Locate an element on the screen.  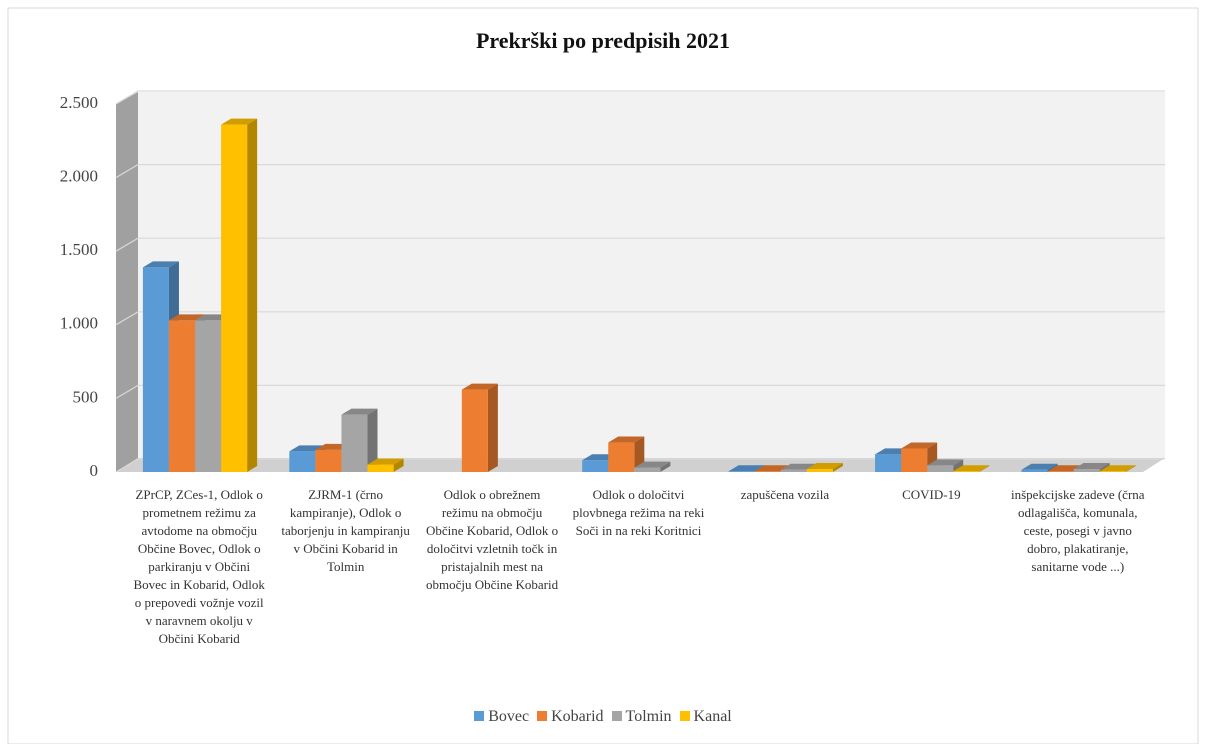
x-tick-label: COVID-19 is located at coordinates (931, 494).